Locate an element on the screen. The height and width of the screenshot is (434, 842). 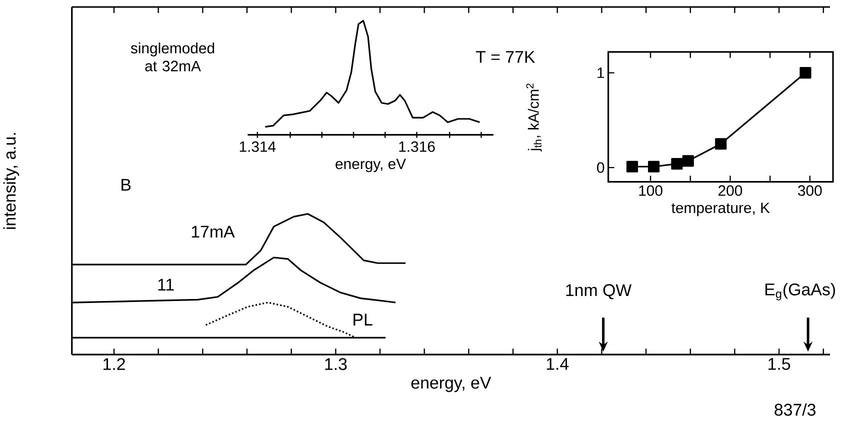
text: B is located at coordinates (126, 185).